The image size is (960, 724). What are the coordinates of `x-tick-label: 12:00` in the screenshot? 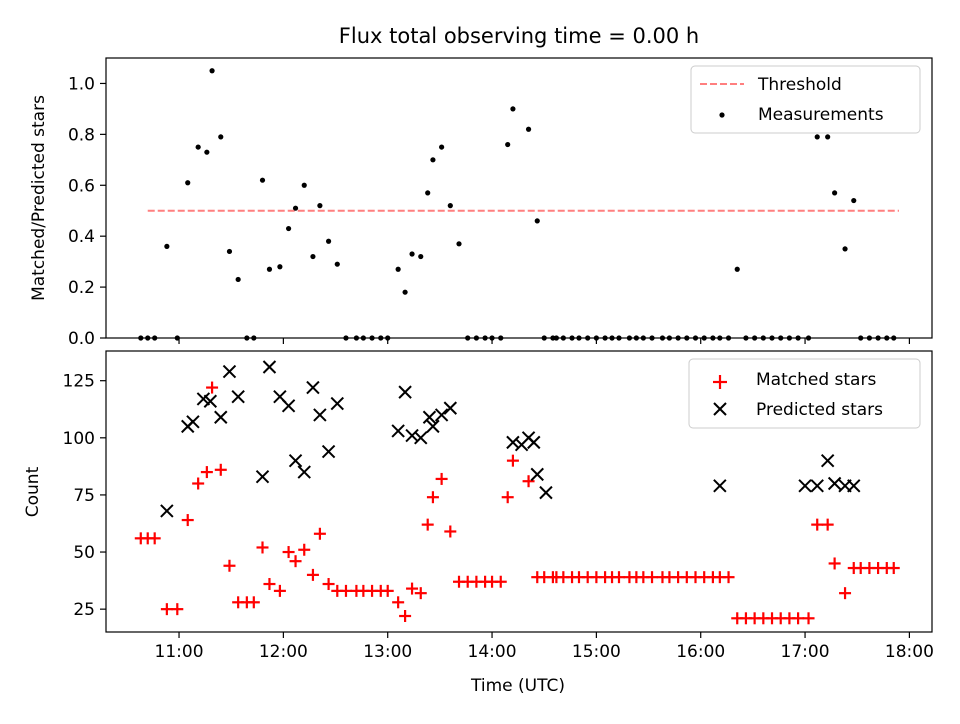 It's located at (283, 652).